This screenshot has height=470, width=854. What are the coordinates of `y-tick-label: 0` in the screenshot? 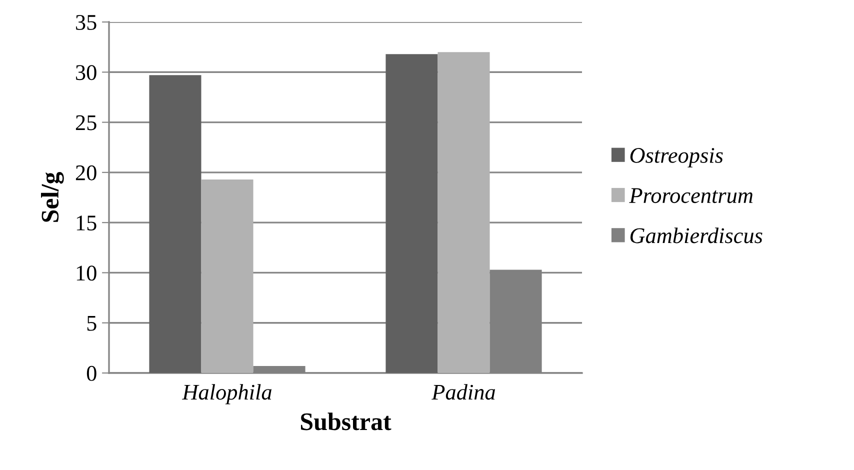 It's located at (91, 373).